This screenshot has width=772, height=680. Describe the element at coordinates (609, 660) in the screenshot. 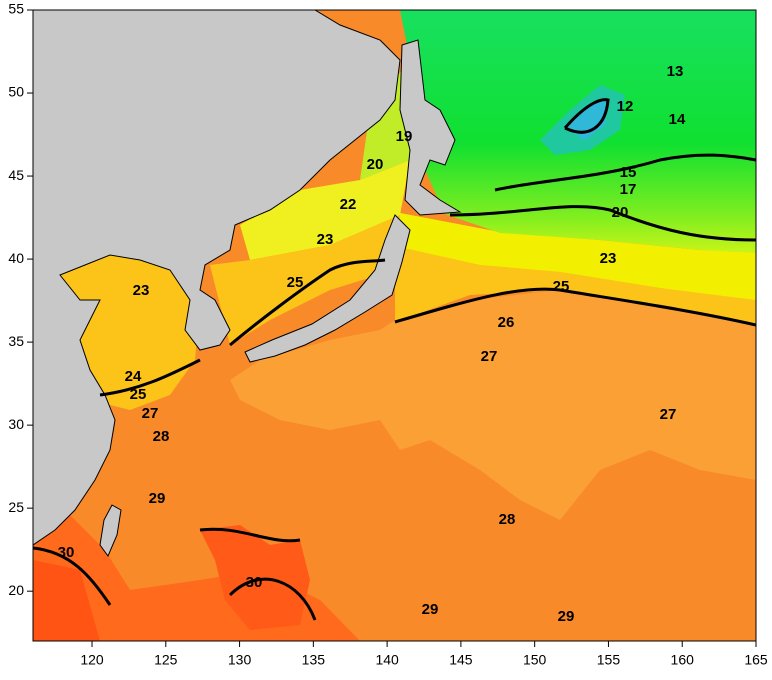

I see `x-tick-label: 155` at that location.